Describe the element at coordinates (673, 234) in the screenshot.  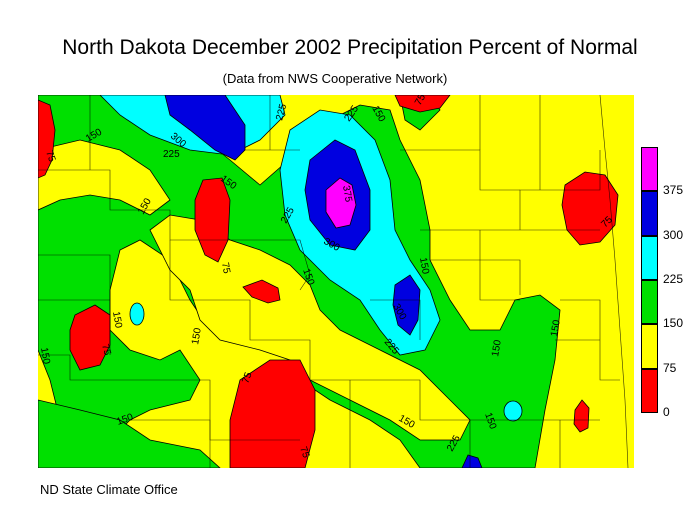
I see `legend-label: 300` at that location.